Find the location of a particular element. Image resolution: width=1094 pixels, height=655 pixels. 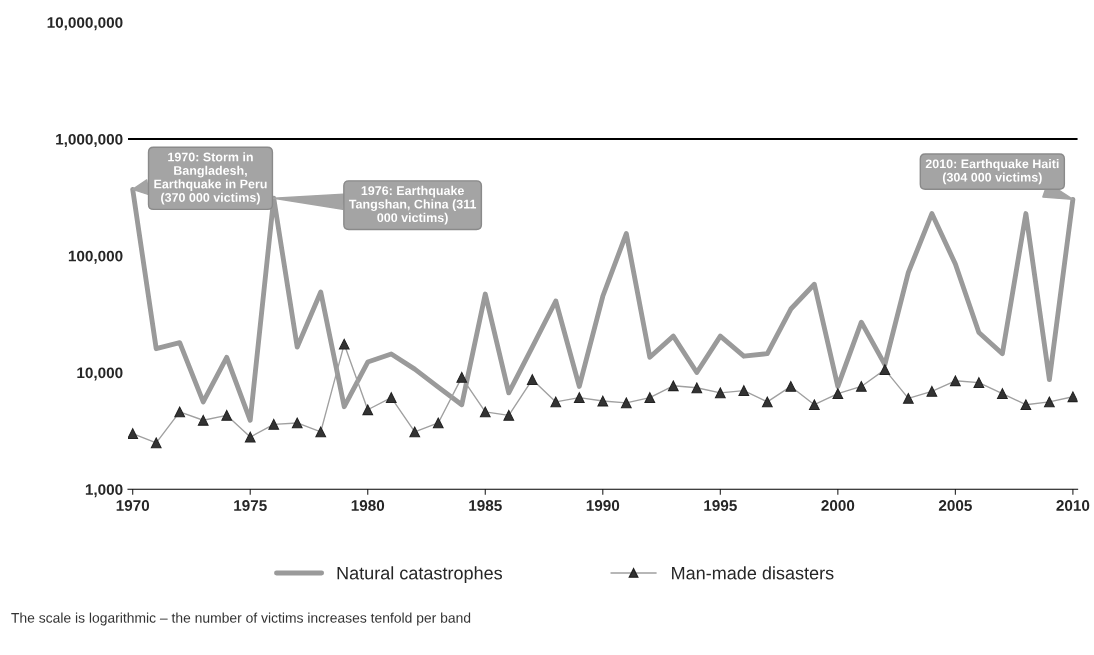

legend-label: Man-made disasters is located at coordinates (753, 573).